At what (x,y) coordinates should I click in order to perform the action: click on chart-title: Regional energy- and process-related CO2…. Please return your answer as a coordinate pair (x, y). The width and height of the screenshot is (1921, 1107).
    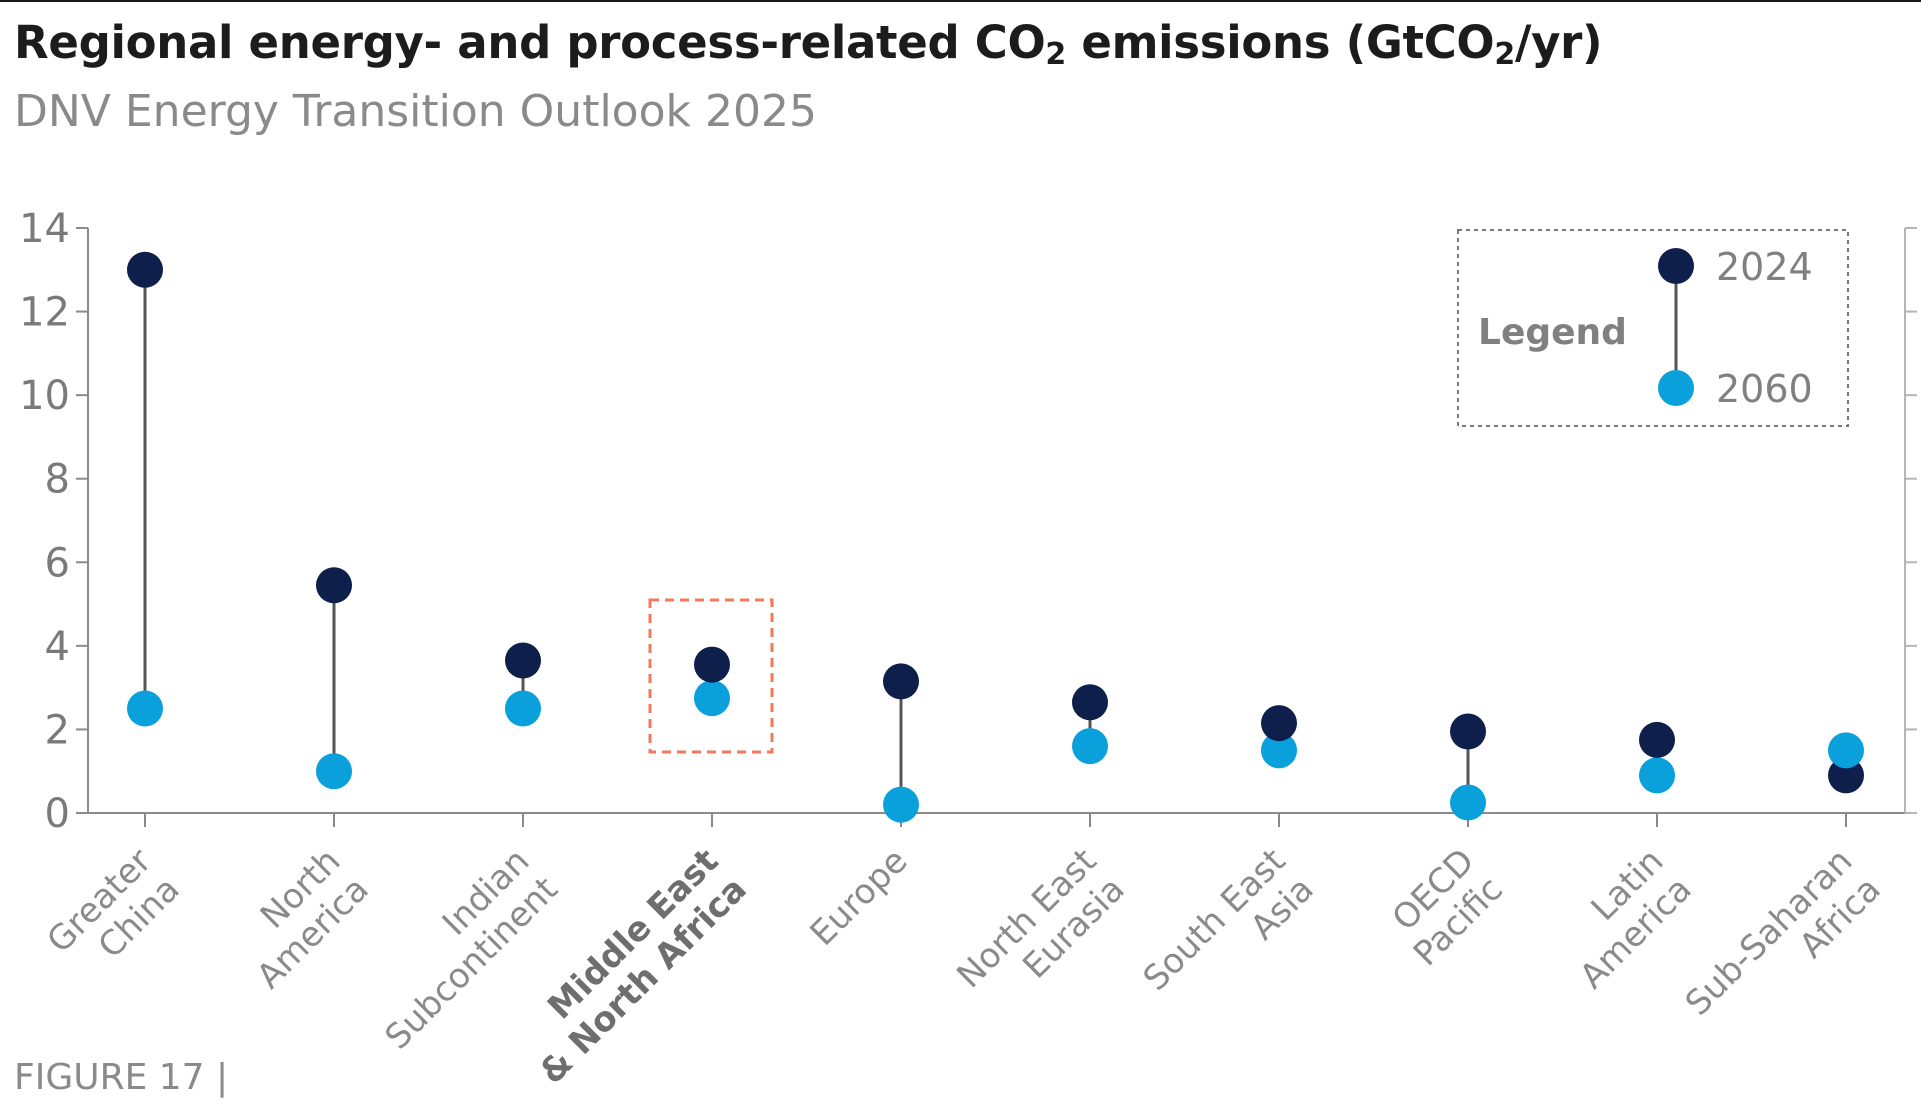
    Looking at the image, I should click on (808, 44).